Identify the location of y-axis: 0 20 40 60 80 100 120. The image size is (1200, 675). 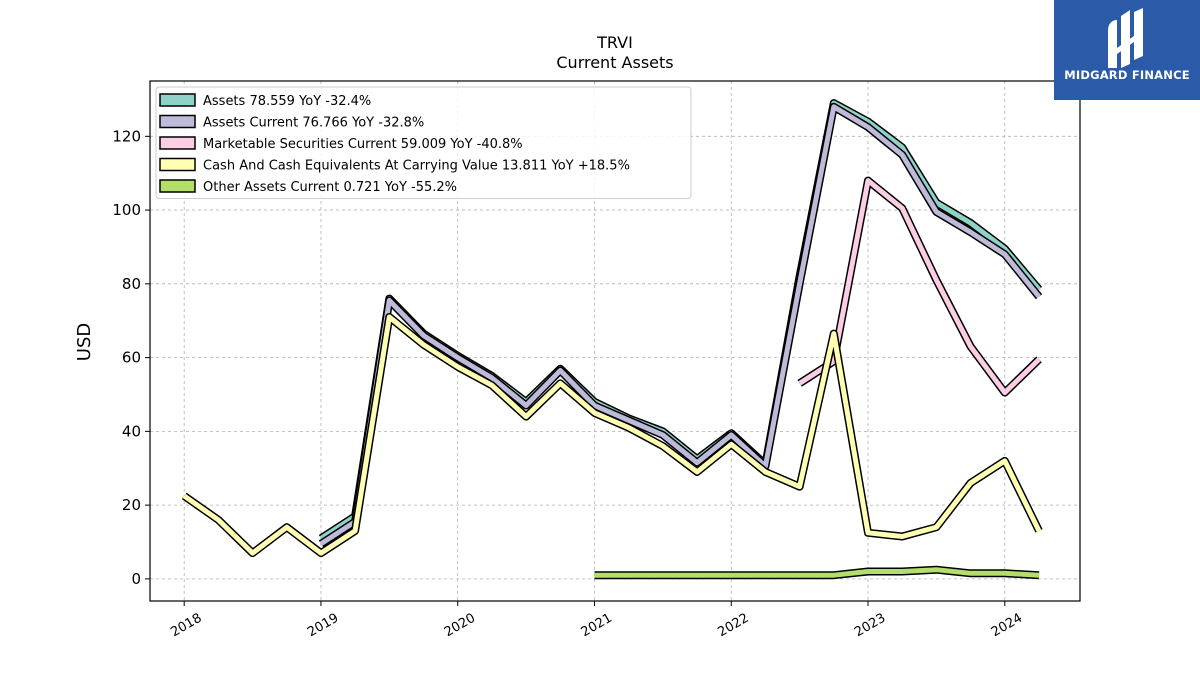
(131, 357).